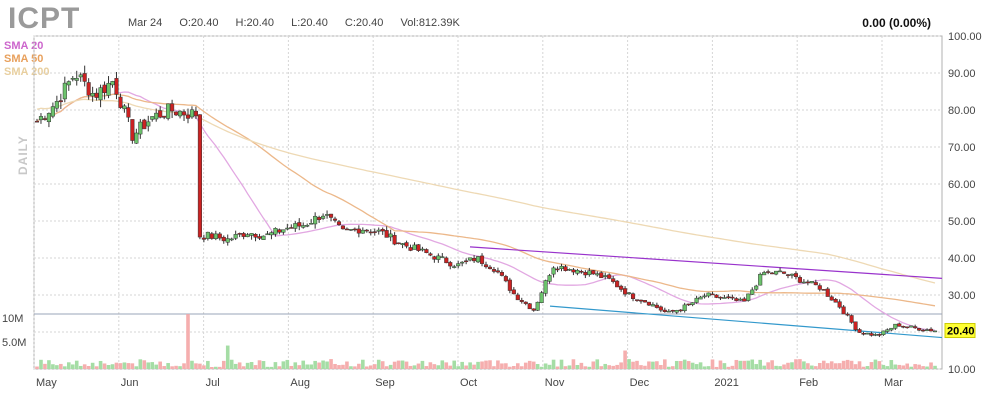  What do you see at coordinates (746, 322) in the screenshot?
I see `lower-trendline` at bounding box center [746, 322].